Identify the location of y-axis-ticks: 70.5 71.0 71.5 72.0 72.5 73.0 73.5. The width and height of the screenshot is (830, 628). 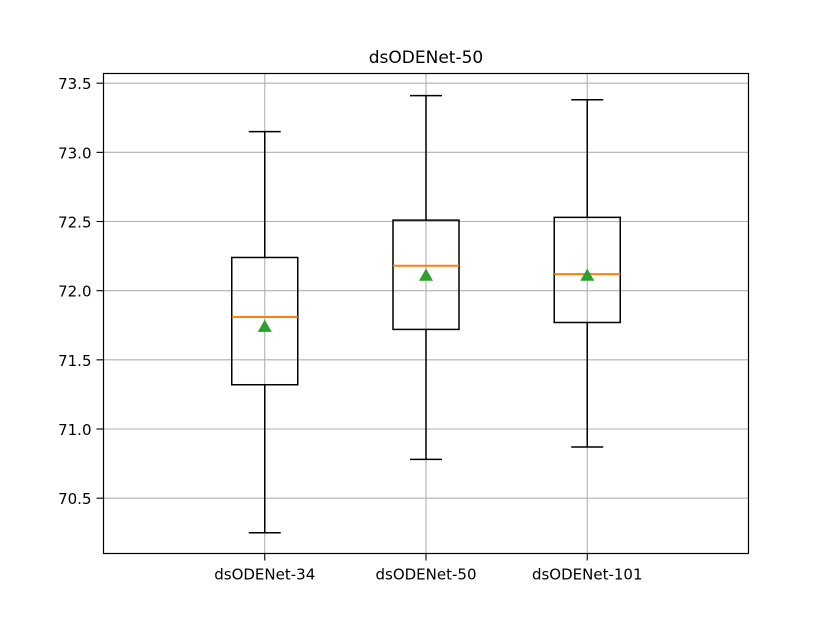
(81, 291).